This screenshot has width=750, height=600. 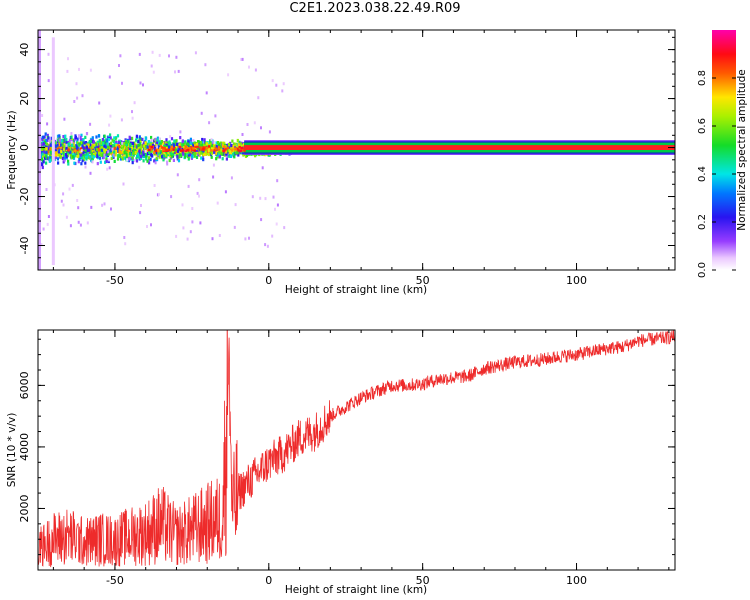 What do you see at coordinates (268, 280) in the screenshot?
I see `x-tick-label: 0` at bounding box center [268, 280].